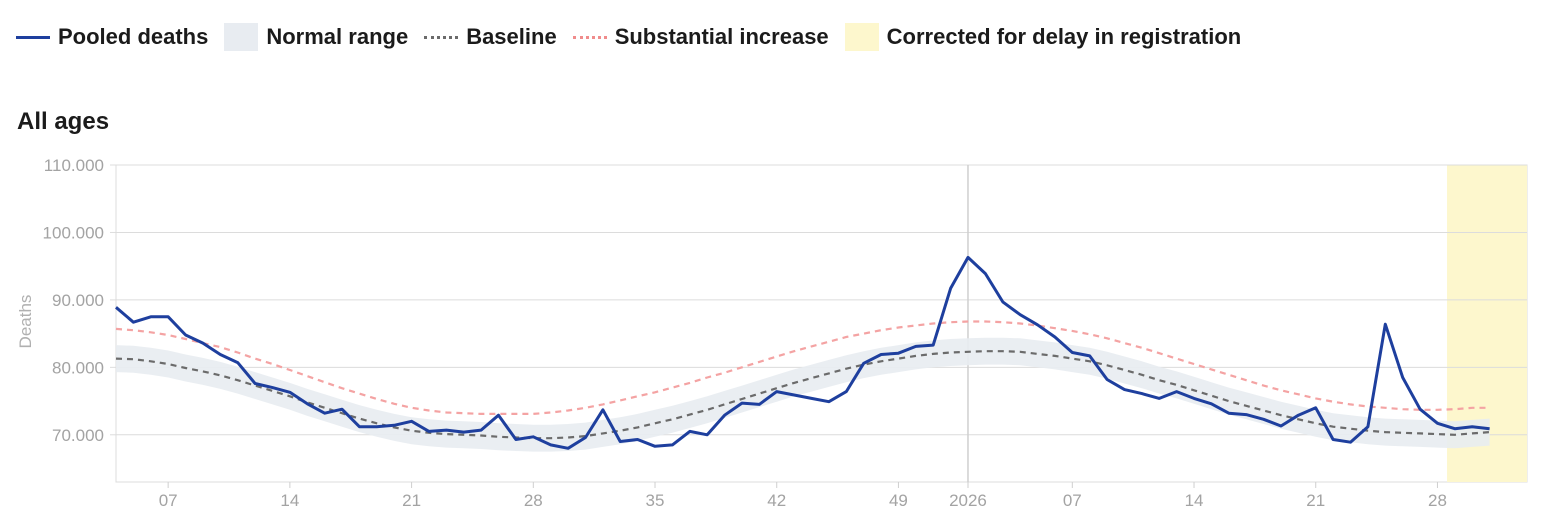 The image size is (1547, 531). I want to click on legend-label: Pooled deaths, so click(133, 36).